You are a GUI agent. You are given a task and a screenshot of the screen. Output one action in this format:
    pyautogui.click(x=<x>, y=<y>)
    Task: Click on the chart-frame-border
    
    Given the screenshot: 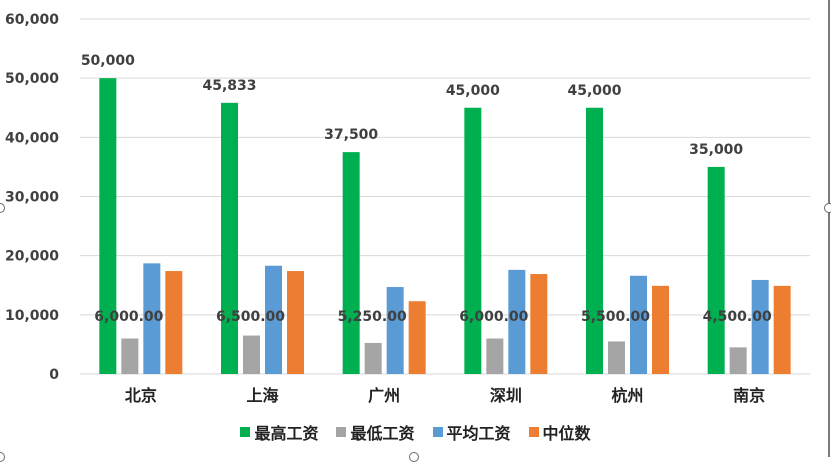 What is the action you would take?
    pyautogui.click(x=829, y=228)
    